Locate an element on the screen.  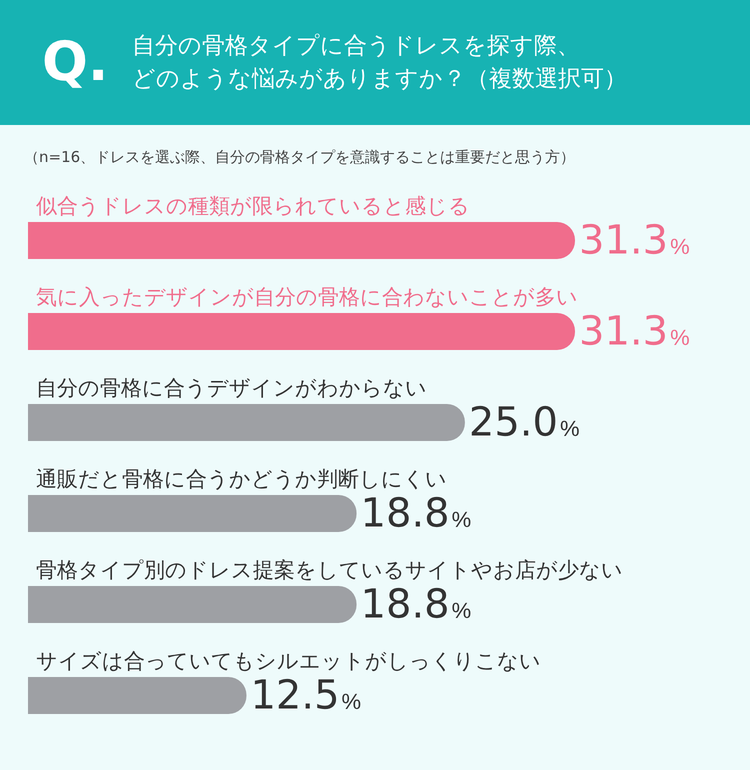
chart-subtitle: （n=16、ドレスを選ぶ際、自分の骨格タイプを意識することは重要だと思う方） is located at coordinates (300, 157).